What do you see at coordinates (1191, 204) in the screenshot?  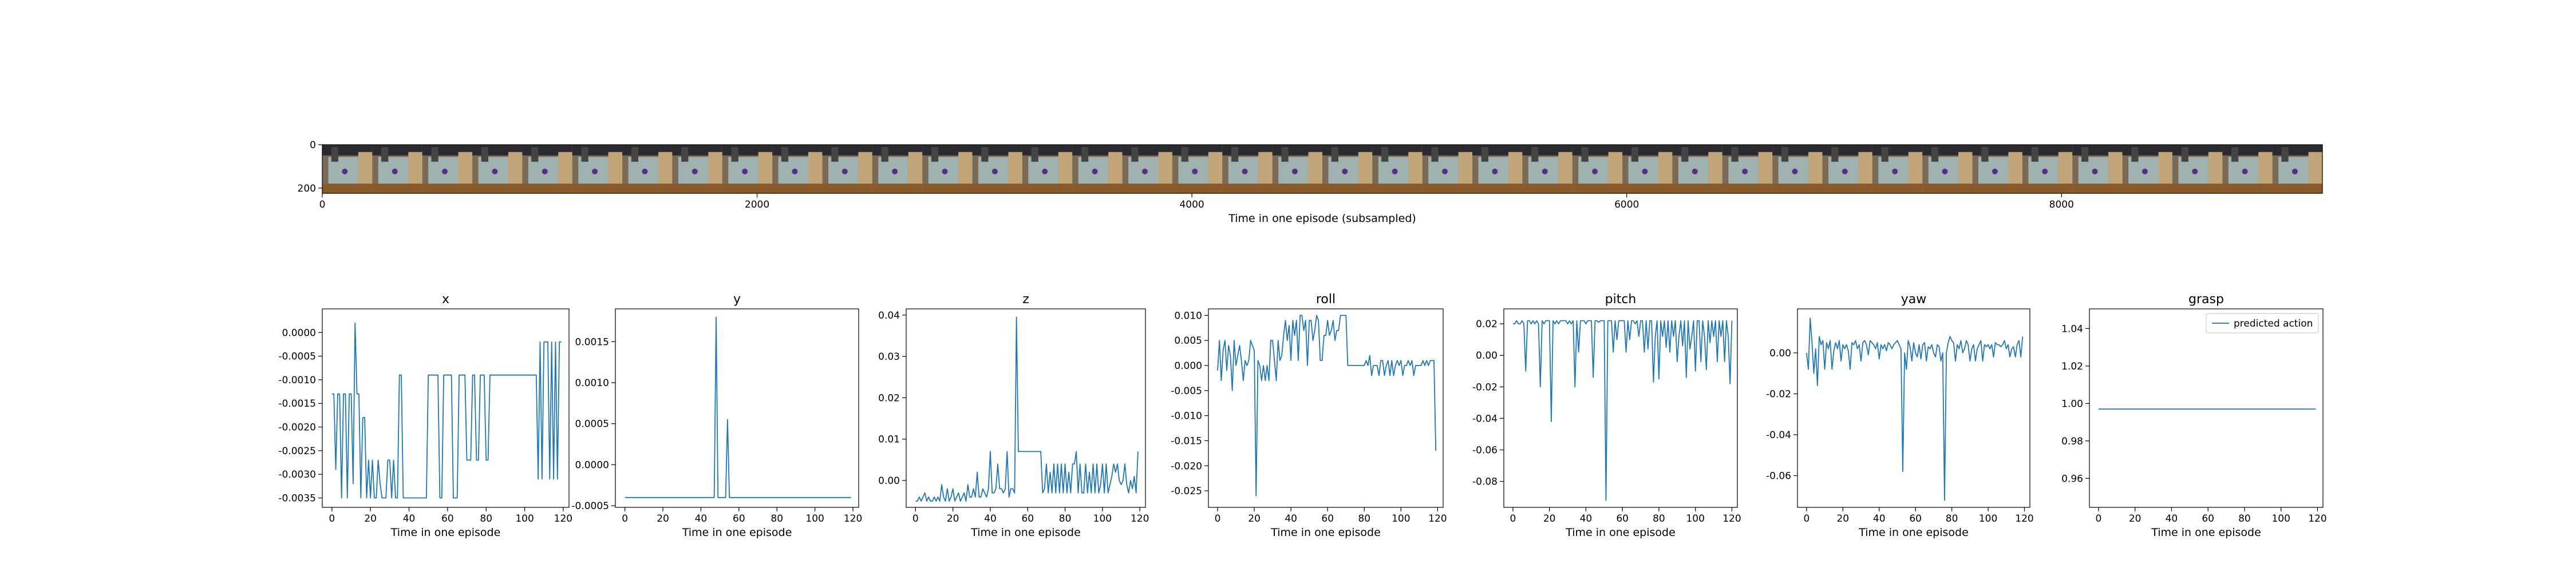 I see `strip-x-tick-label: 4000` at bounding box center [1191, 204].